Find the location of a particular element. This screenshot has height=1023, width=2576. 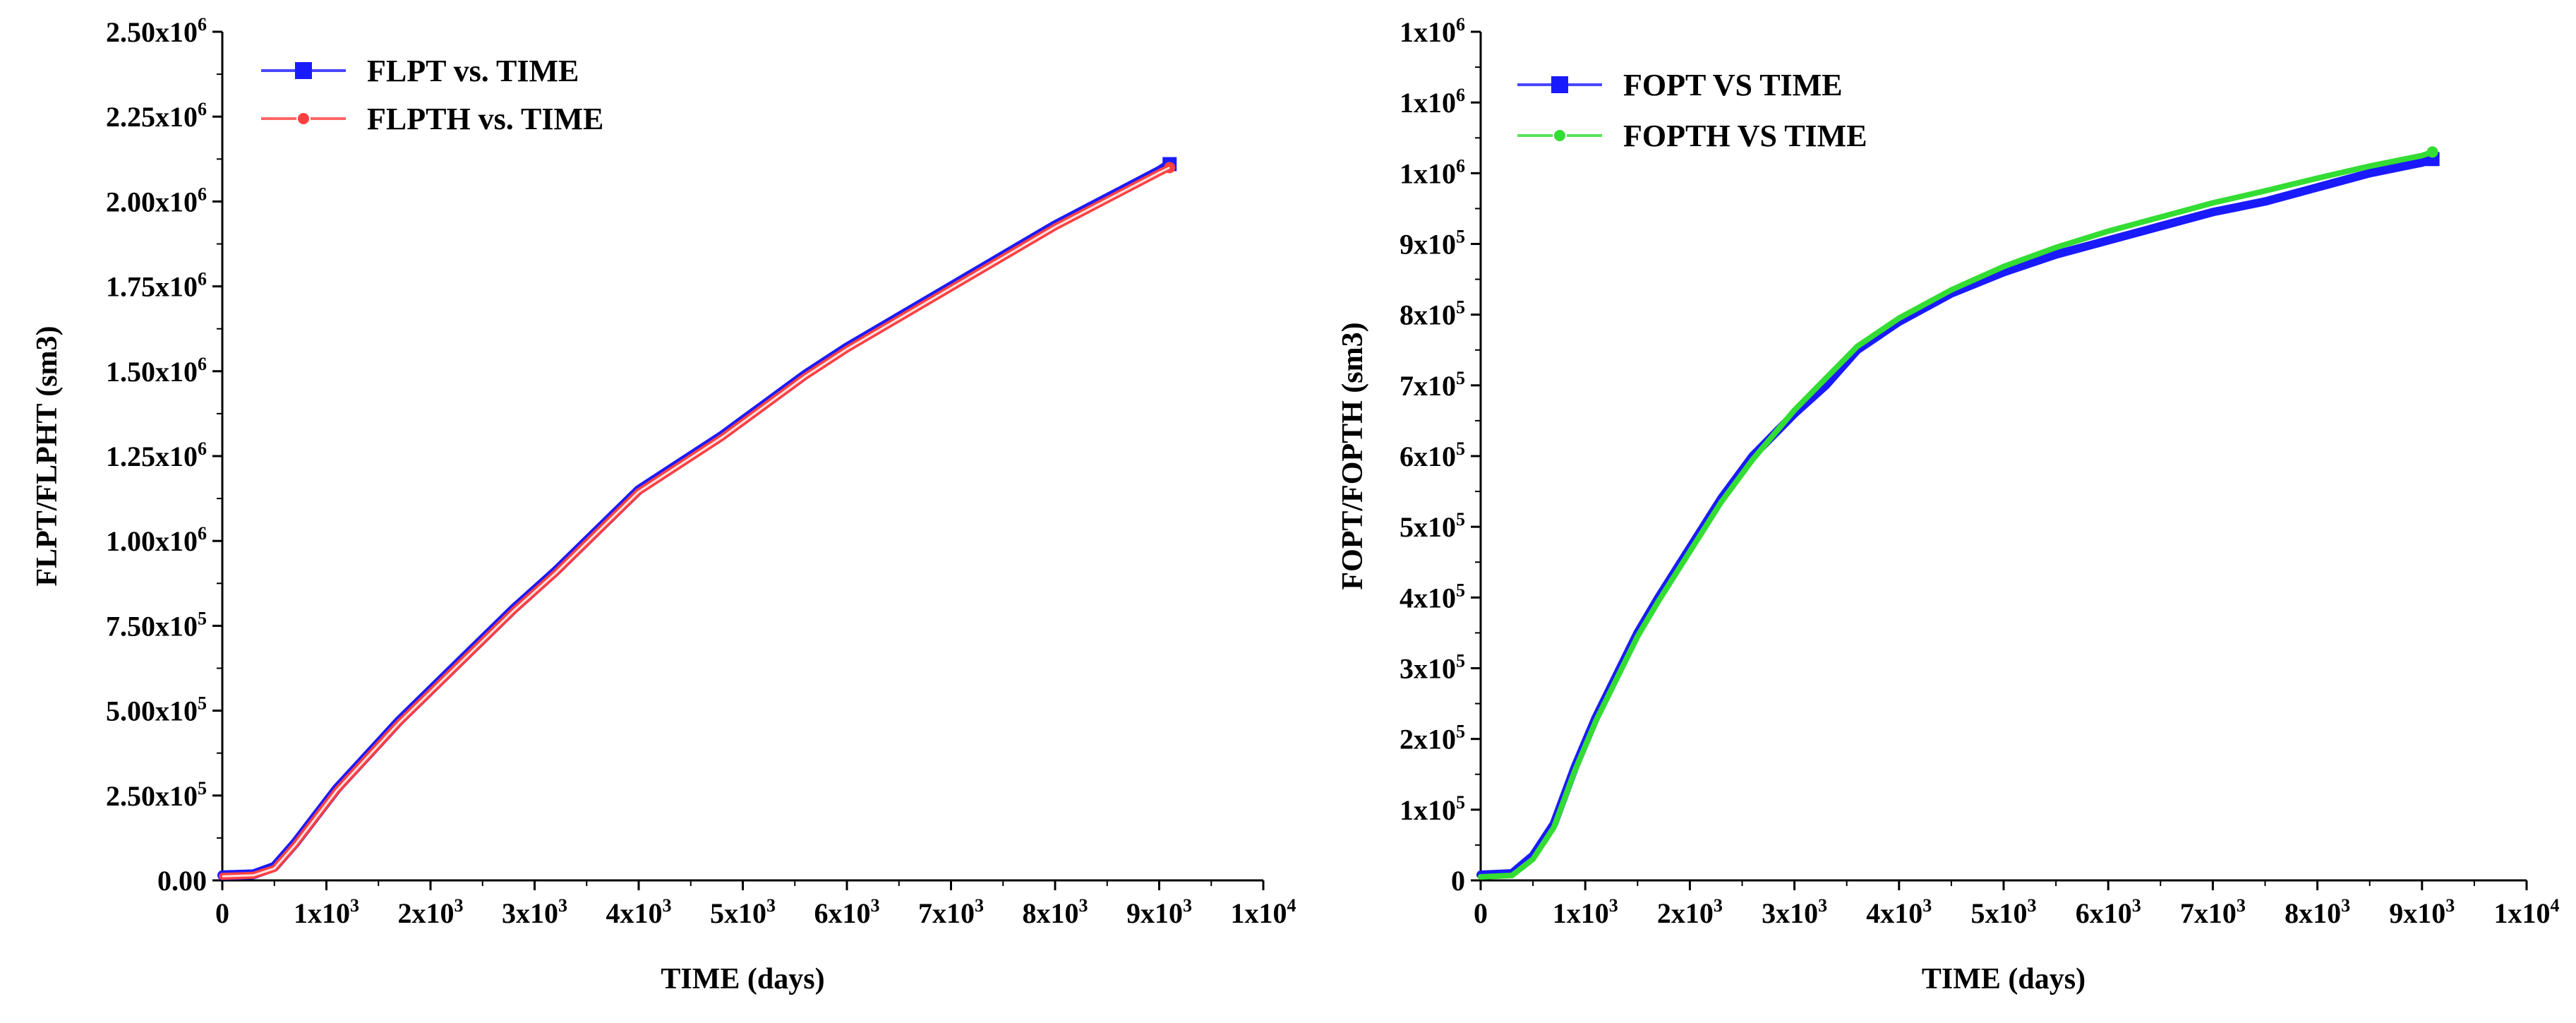

x-tick-label-base: 0 is located at coordinates (222, 913).